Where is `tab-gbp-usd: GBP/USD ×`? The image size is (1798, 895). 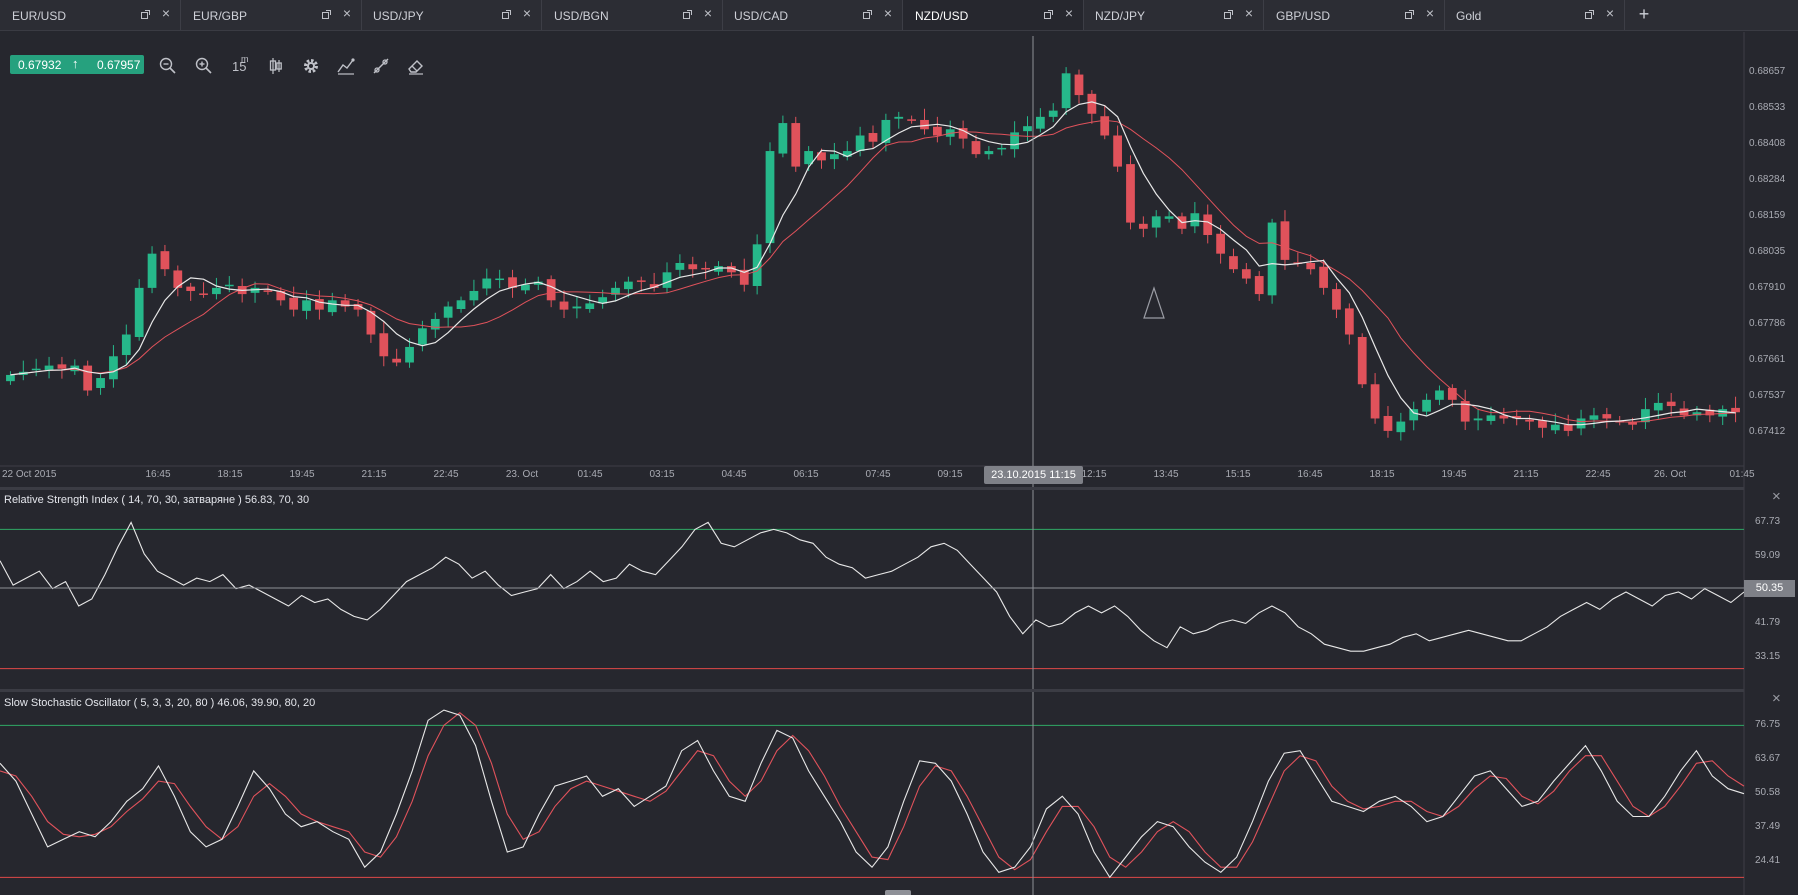 tab-gbp-usd: GBP/USD × is located at coordinates (1354, 15).